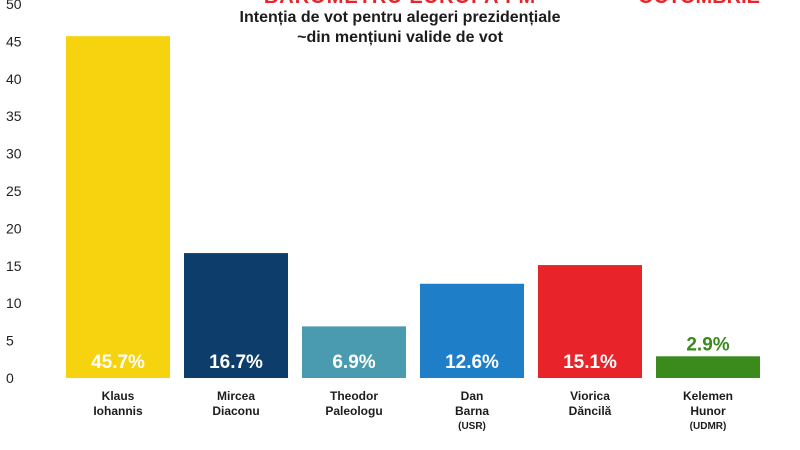 The height and width of the screenshot is (450, 800). Describe the element at coordinates (708, 411) in the screenshot. I see `x-tick-label: Hunor` at that location.